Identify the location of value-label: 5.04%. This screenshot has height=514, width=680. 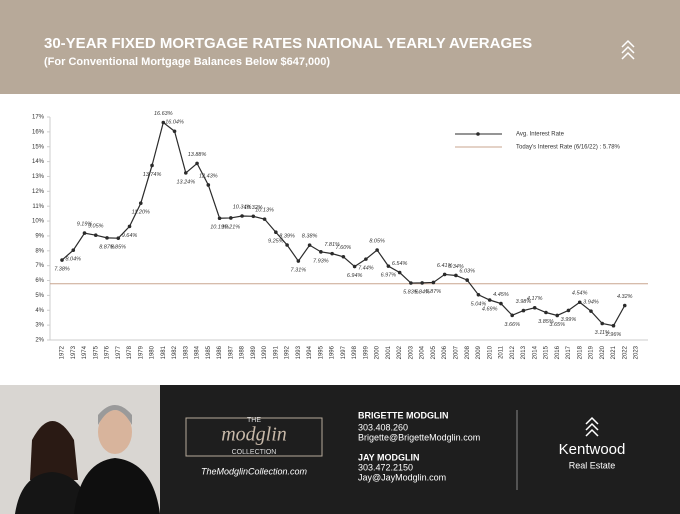
(479, 304).